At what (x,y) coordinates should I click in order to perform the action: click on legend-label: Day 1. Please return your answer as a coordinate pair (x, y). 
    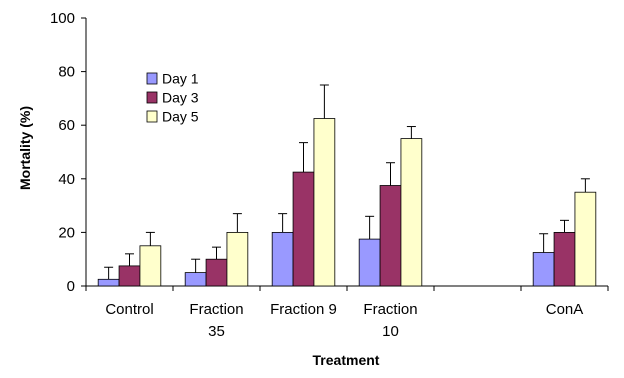
    Looking at the image, I should click on (180, 79).